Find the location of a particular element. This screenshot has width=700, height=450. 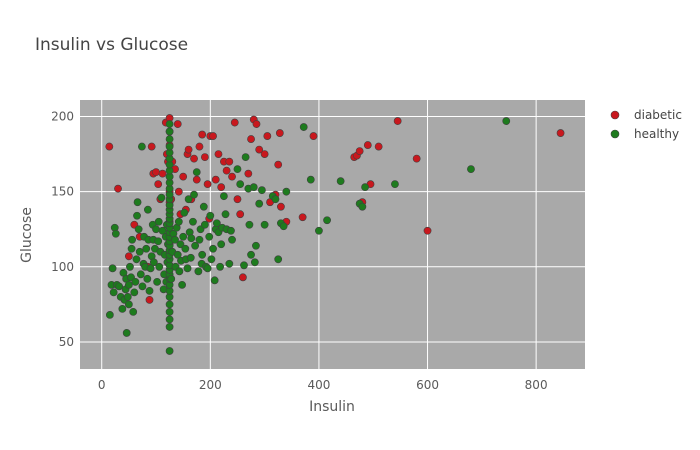

legend-item-healthy: healthy is located at coordinates (644, 134).